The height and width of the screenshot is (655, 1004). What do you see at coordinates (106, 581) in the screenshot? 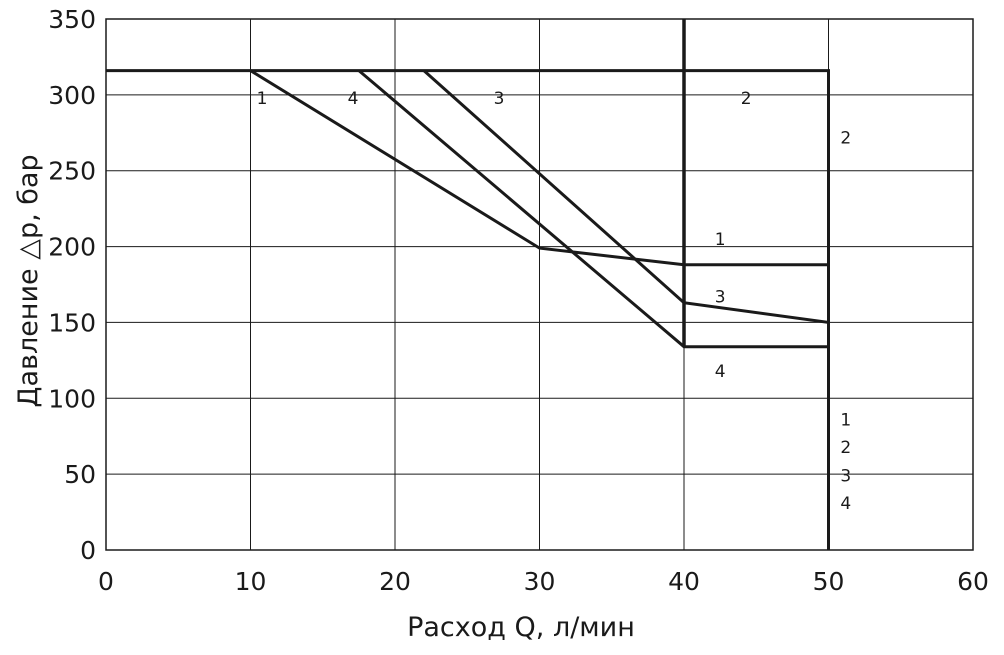
I see `x-tick-label: 0` at bounding box center [106, 581].